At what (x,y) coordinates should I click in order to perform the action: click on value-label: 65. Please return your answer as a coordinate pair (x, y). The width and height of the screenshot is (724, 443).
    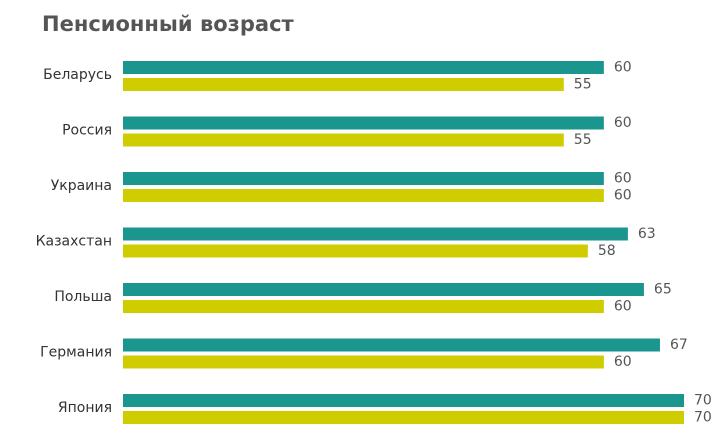
    Looking at the image, I should click on (663, 290).